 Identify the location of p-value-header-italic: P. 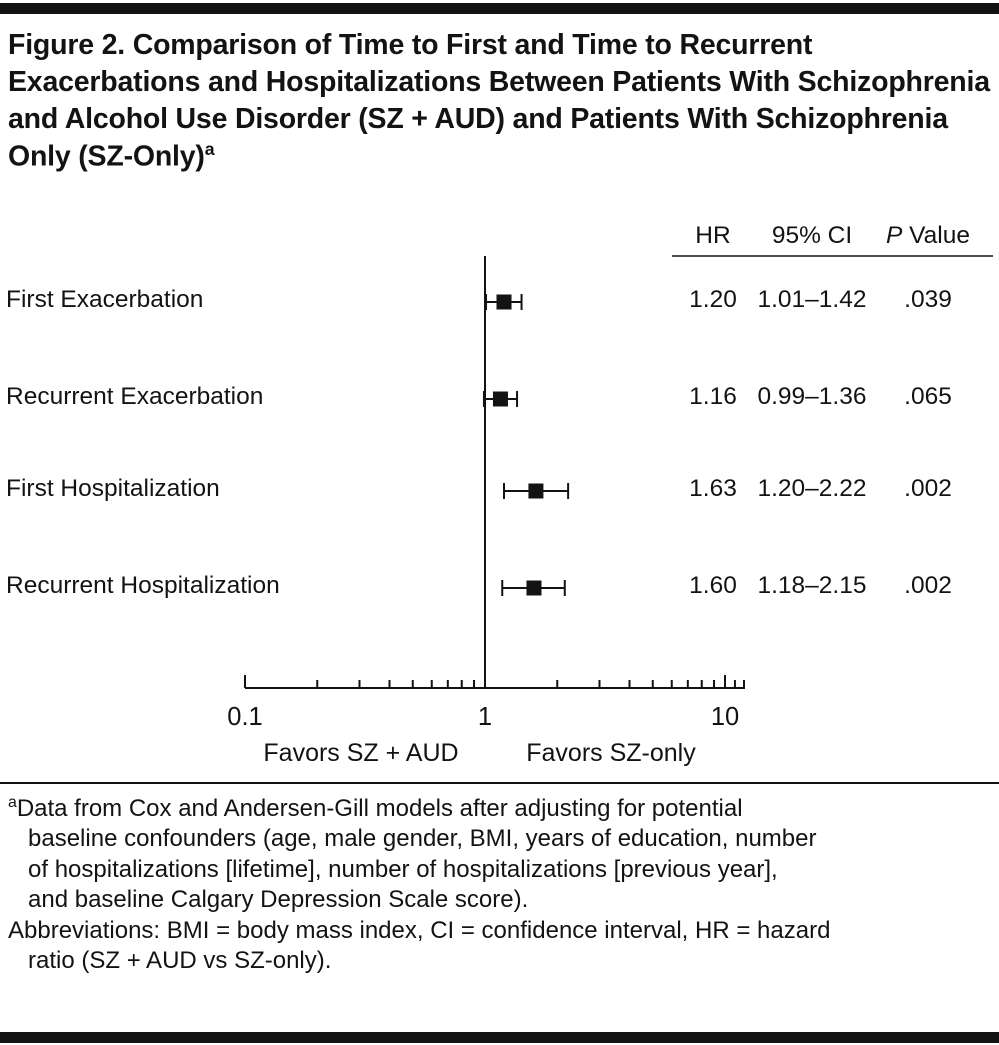
(894, 235).